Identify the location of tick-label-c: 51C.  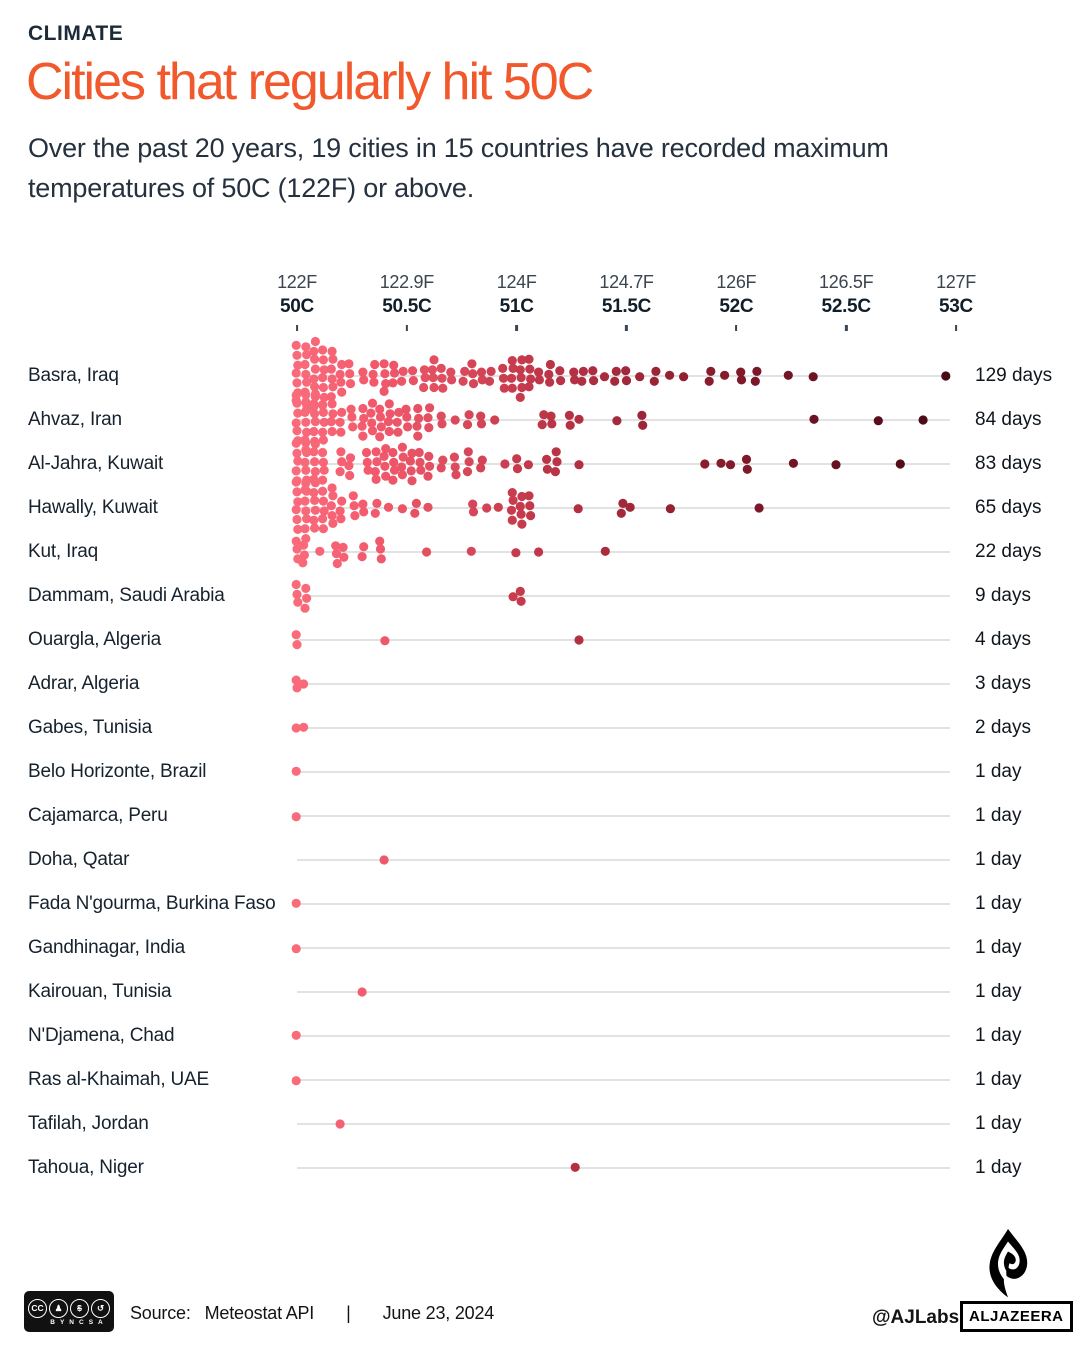
(516, 306).